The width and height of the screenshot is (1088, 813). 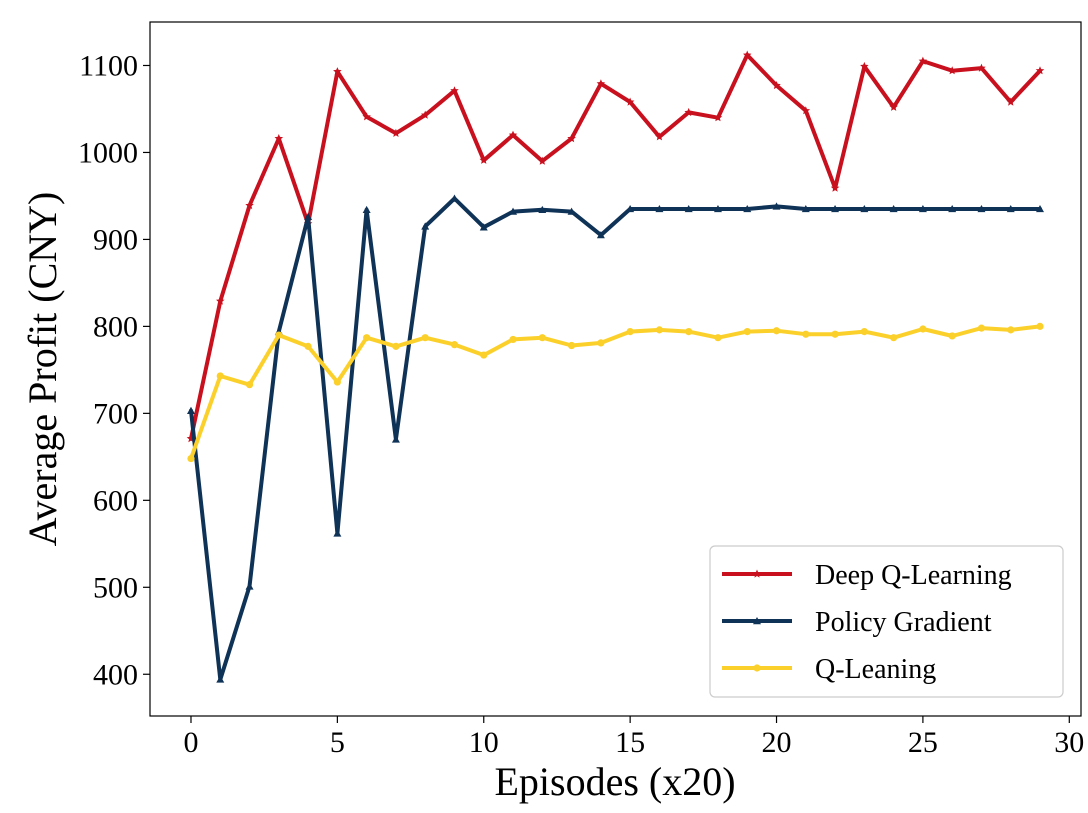 What do you see at coordinates (913, 575) in the screenshot?
I see `legend-label: Deep Q-Learning` at bounding box center [913, 575].